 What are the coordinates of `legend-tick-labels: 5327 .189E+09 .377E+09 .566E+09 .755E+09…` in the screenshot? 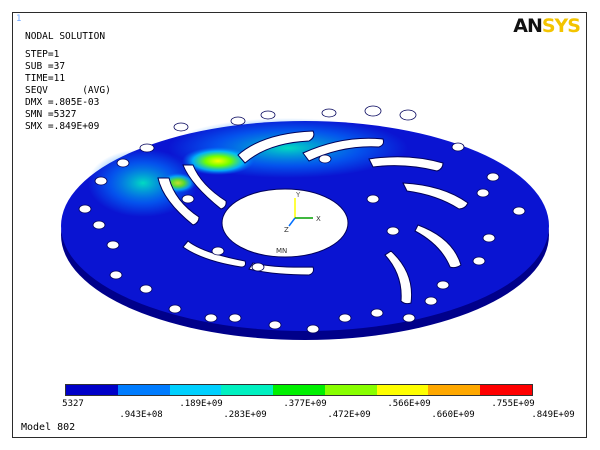 It's located at (299, 412).